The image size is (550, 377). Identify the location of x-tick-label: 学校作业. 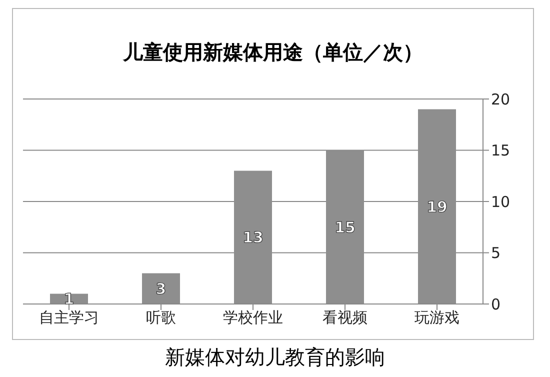
(253, 317).